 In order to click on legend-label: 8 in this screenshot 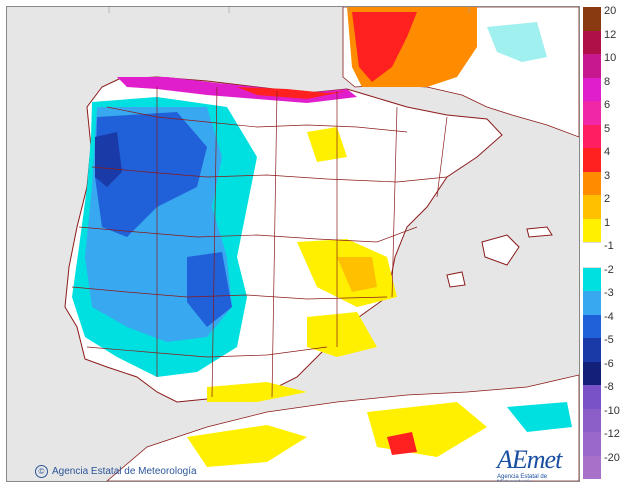, I will do `click(607, 81)`.